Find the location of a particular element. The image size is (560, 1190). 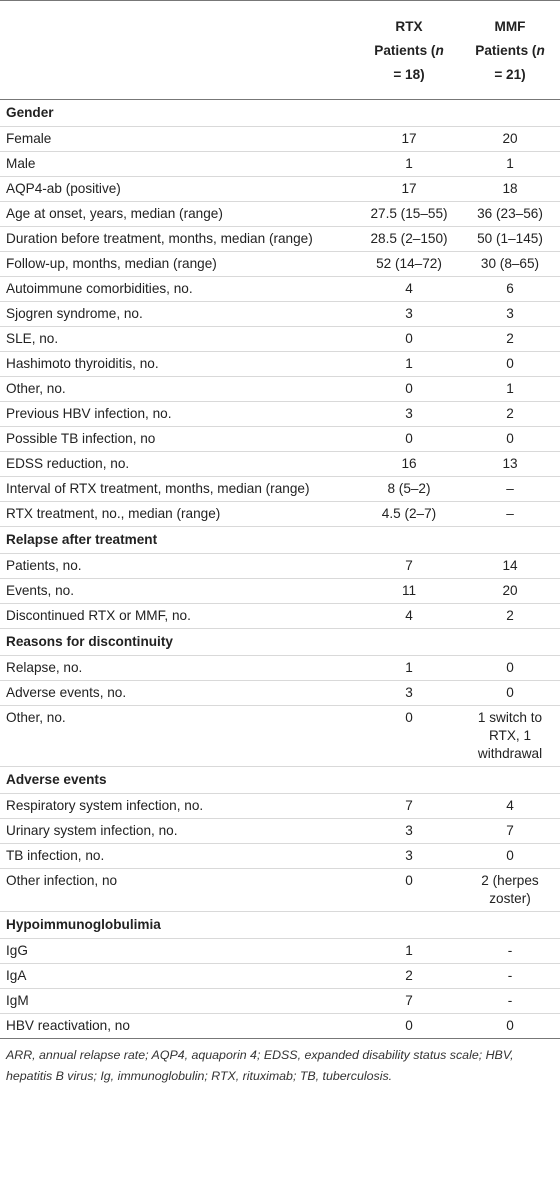

table-row: Other, no. 0 1 switch to RTX, 1 withdrawal is located at coordinates (280, 736).